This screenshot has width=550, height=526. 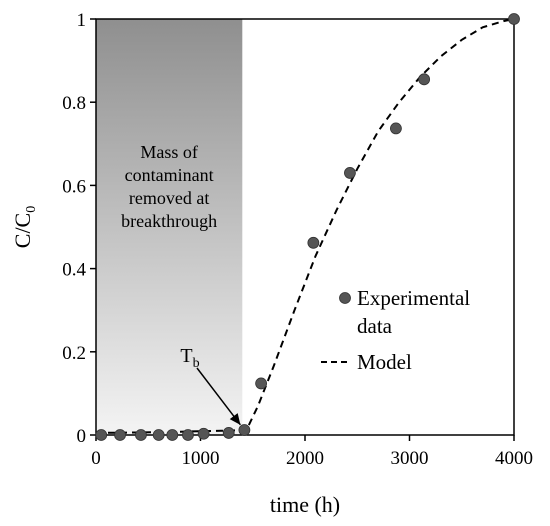 I want to click on x-axis-label: time (h), so click(x=305, y=504).